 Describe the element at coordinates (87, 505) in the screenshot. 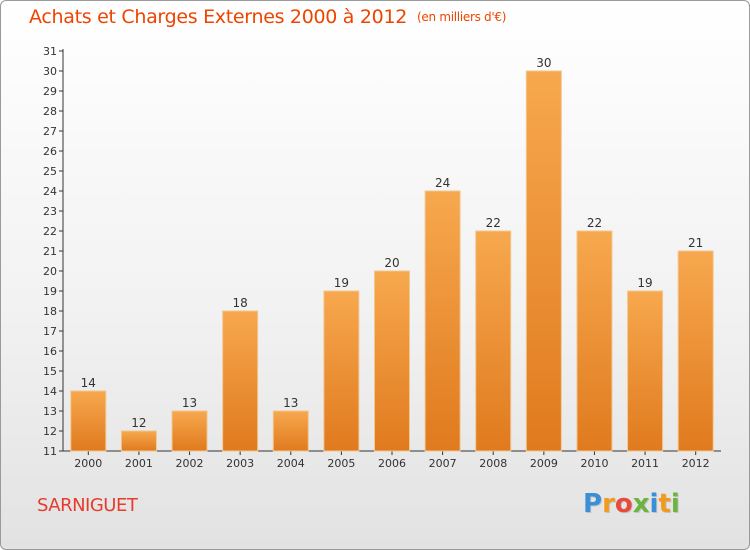

I see `commune-name: SARNIGUET` at that location.